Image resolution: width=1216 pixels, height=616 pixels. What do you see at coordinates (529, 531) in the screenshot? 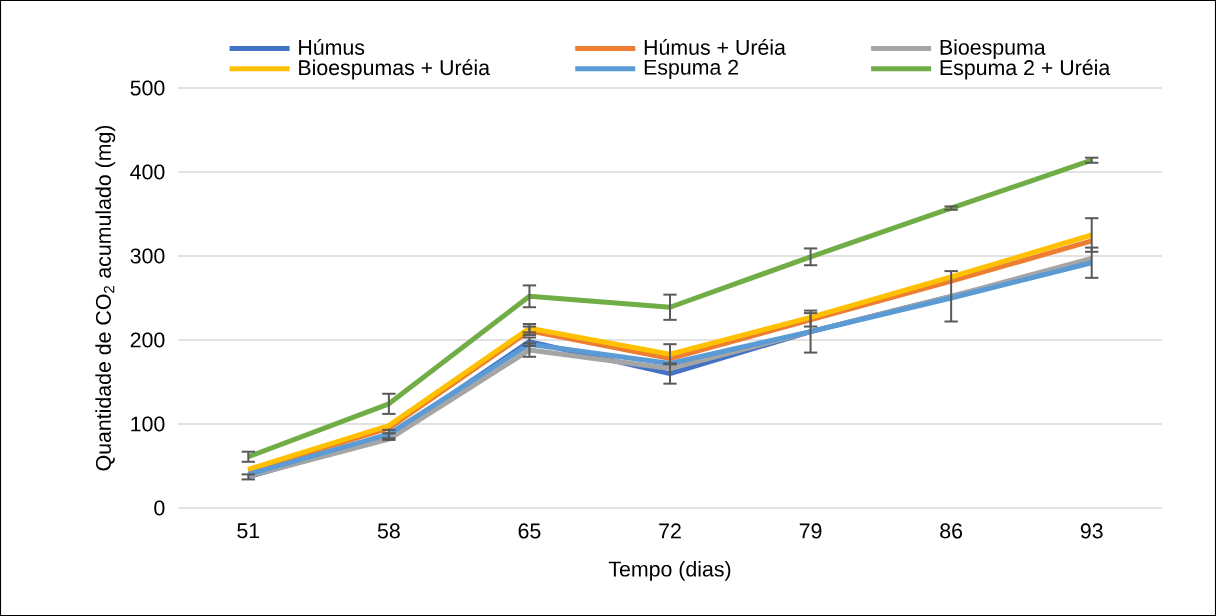
I see `x-tick-label: 65` at bounding box center [529, 531].